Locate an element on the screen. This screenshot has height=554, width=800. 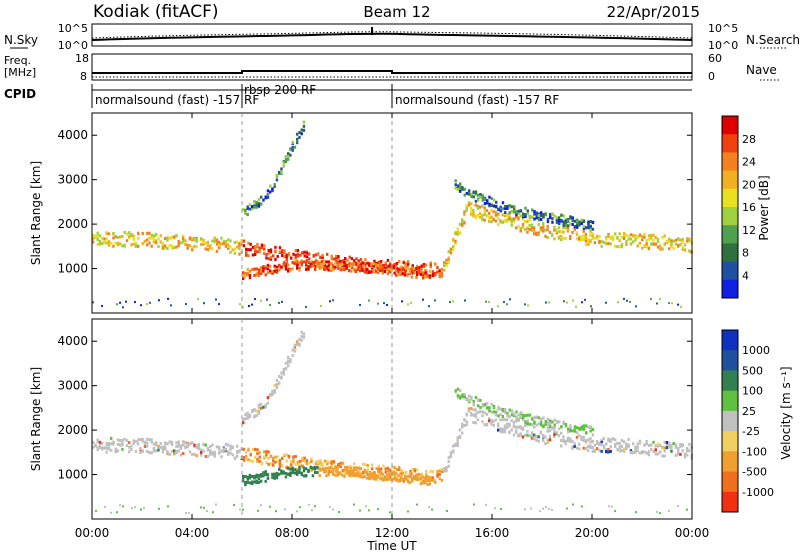
freq-panel-frame is located at coordinates (392, 67).